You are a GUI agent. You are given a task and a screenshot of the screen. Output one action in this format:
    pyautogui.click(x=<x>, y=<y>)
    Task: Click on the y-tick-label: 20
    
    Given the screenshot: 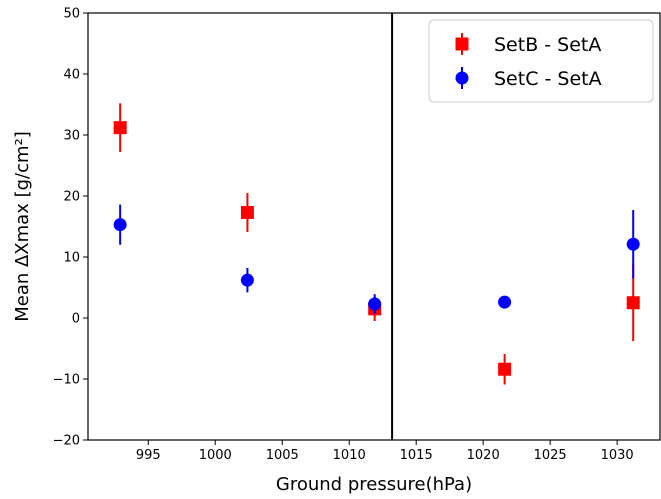 What is the action you would take?
    pyautogui.click(x=71, y=197)
    